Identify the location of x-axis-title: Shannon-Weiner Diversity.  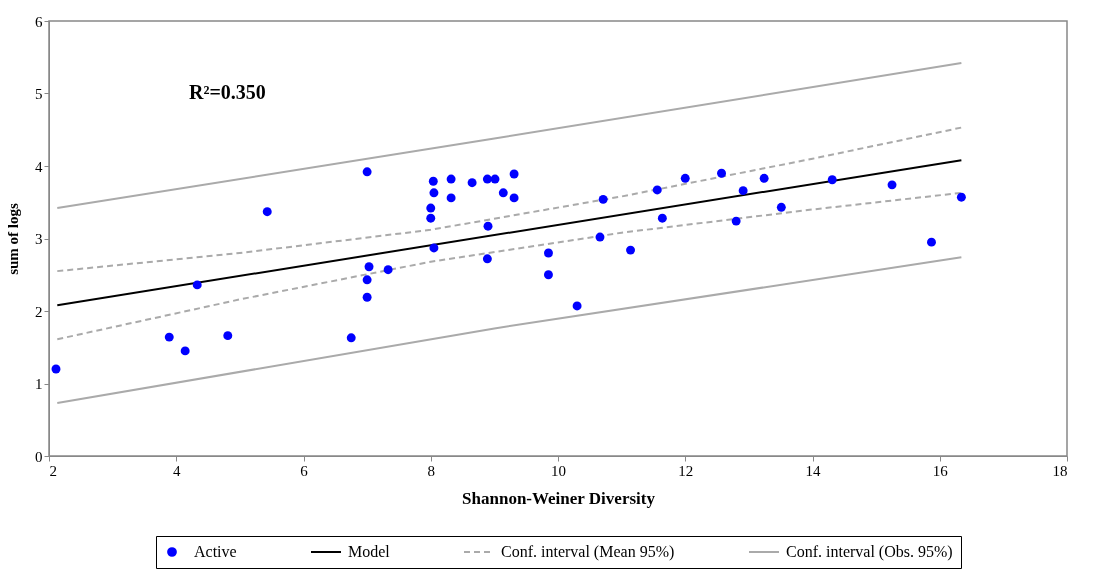
(559, 498).